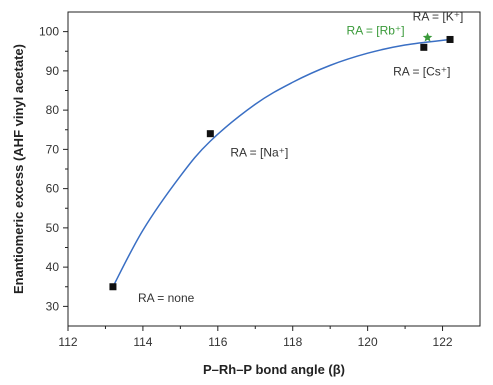  What do you see at coordinates (166, 298) in the screenshot?
I see `annotation-label: RA = none` at bounding box center [166, 298].